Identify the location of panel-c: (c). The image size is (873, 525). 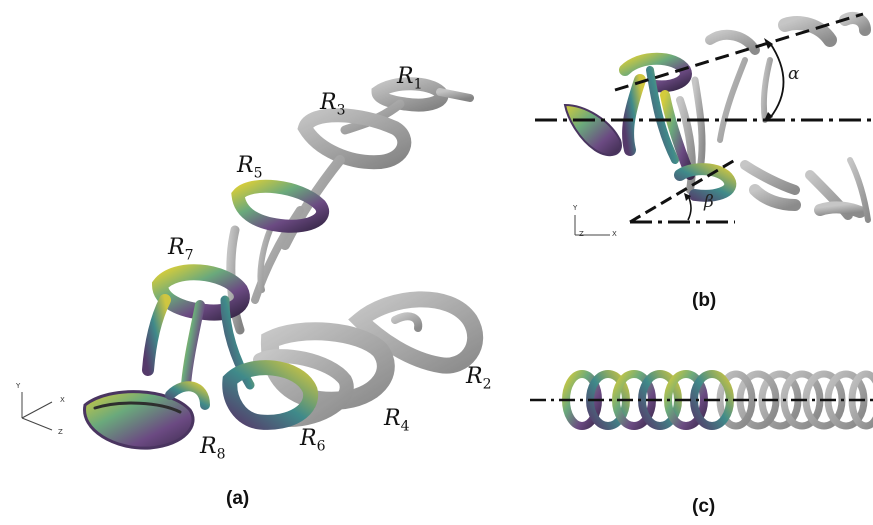
(701, 427).